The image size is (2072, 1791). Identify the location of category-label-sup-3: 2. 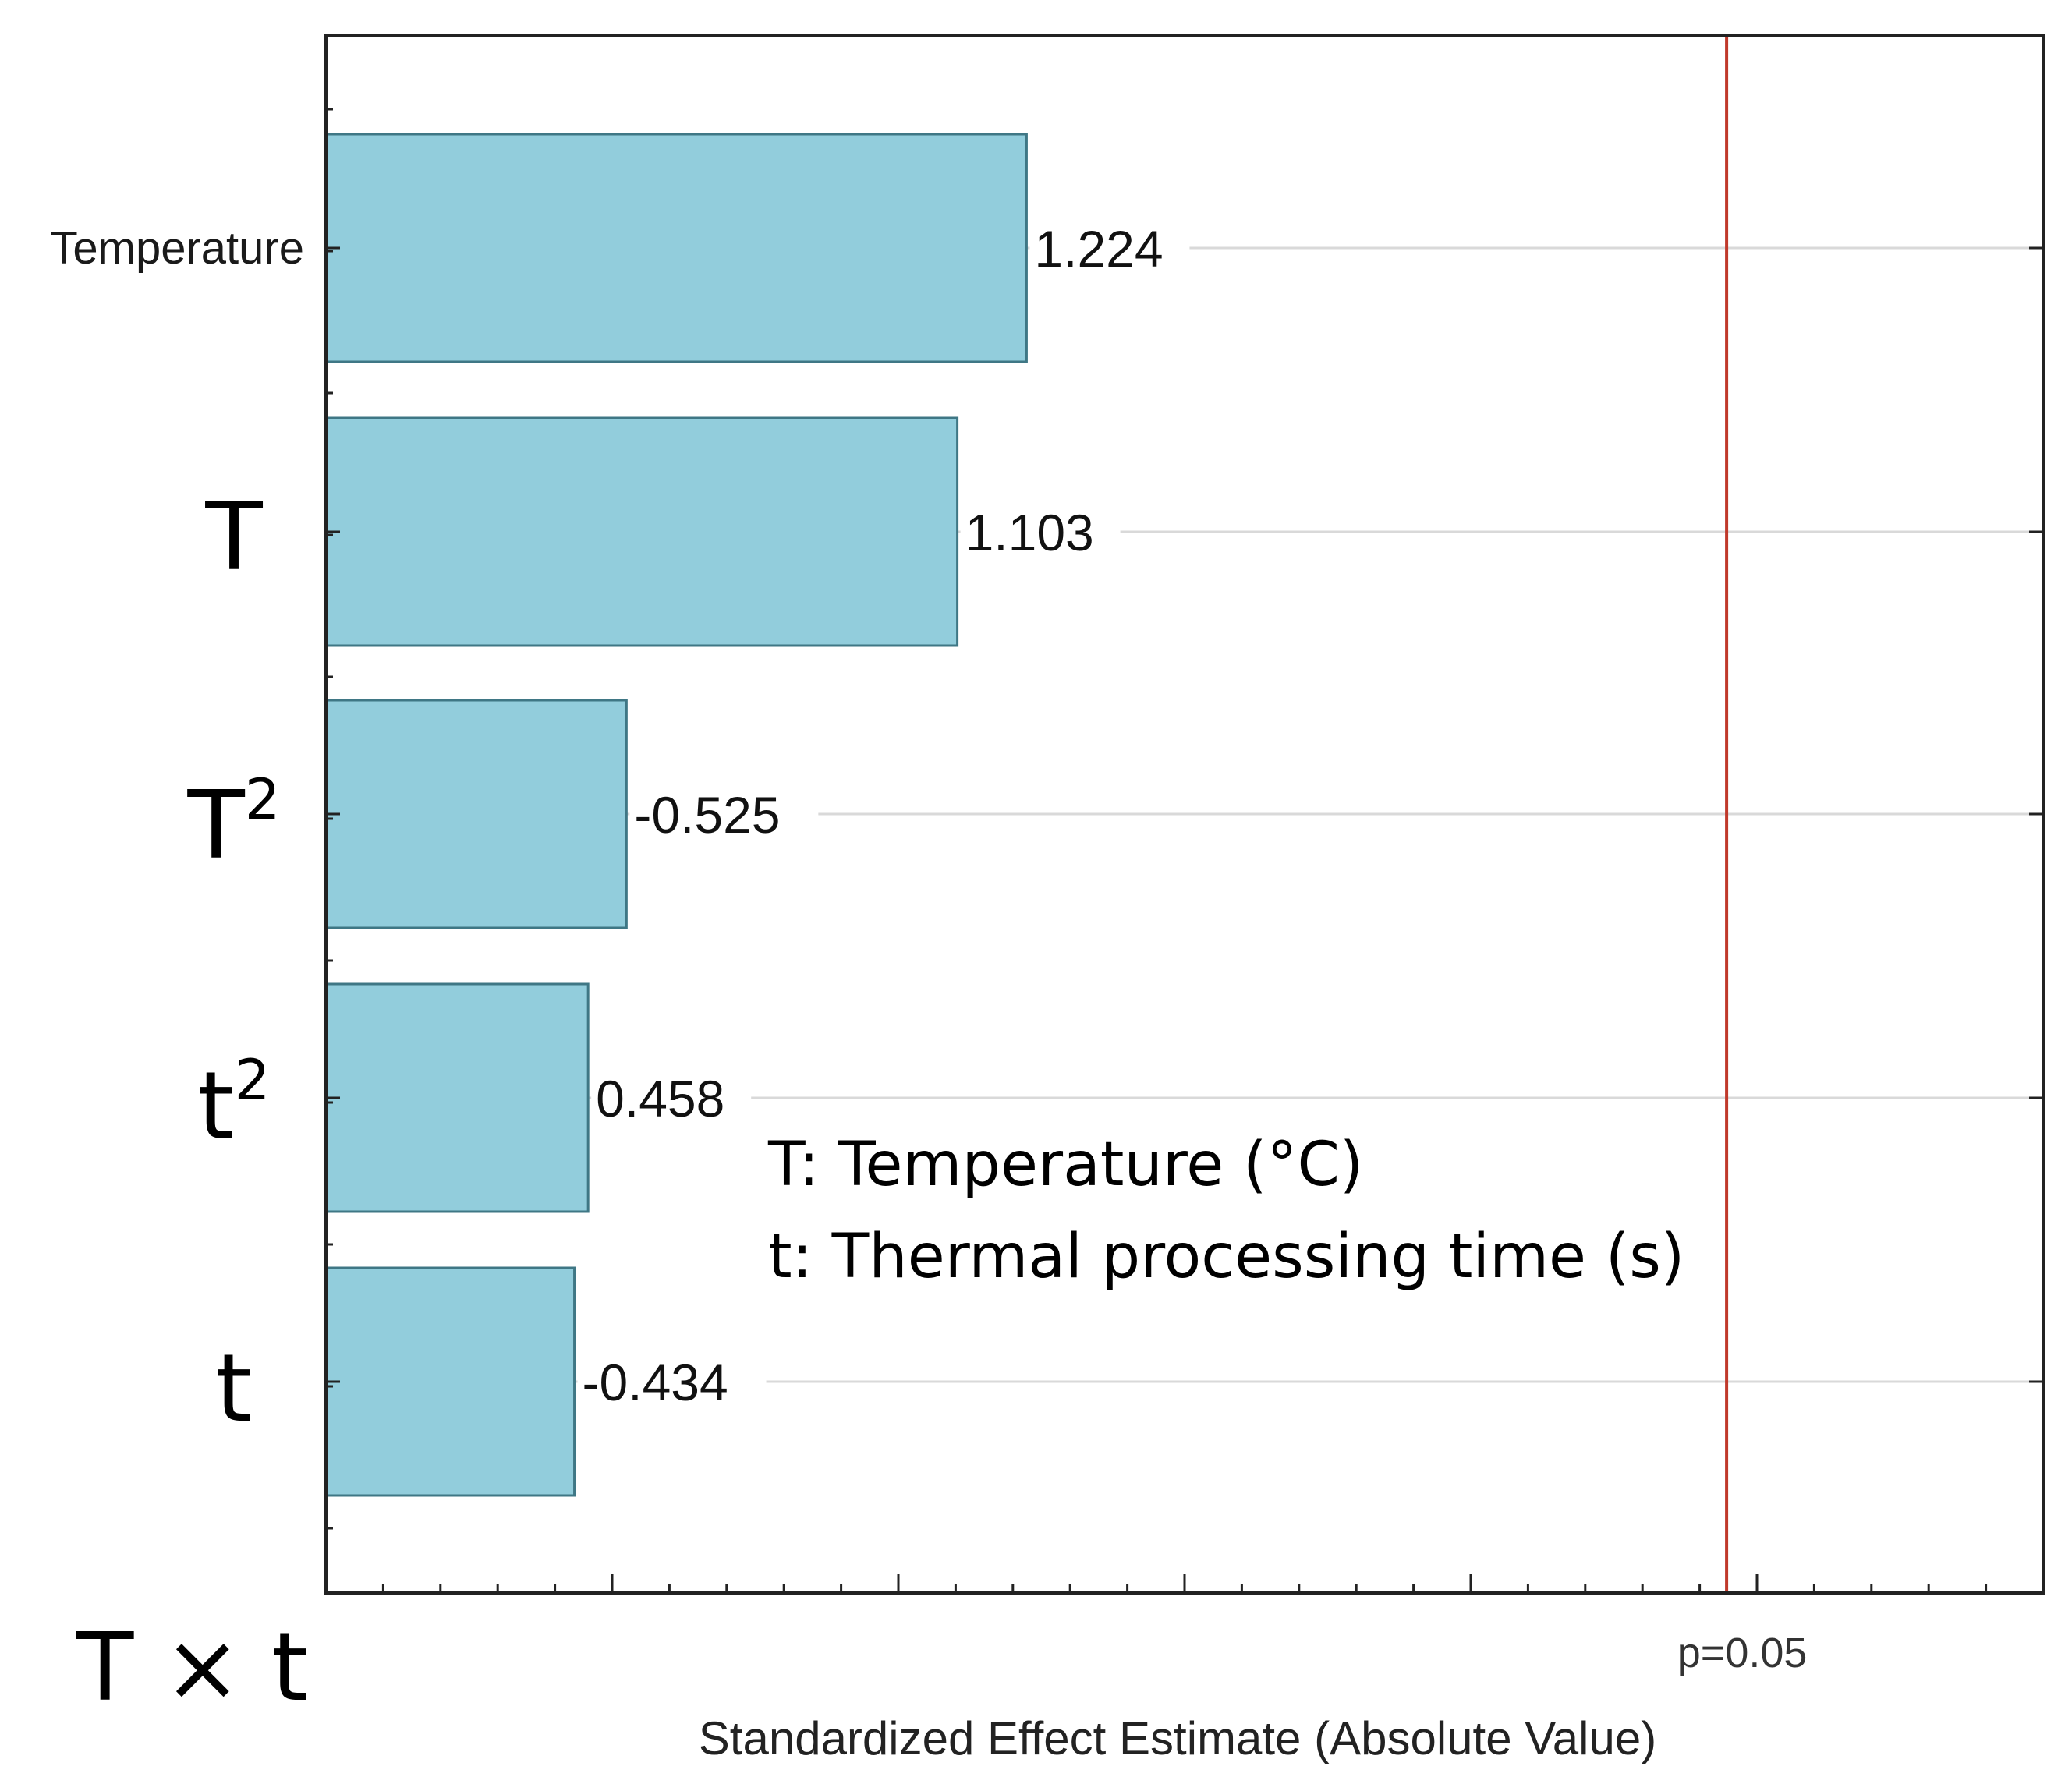
(253, 1080).